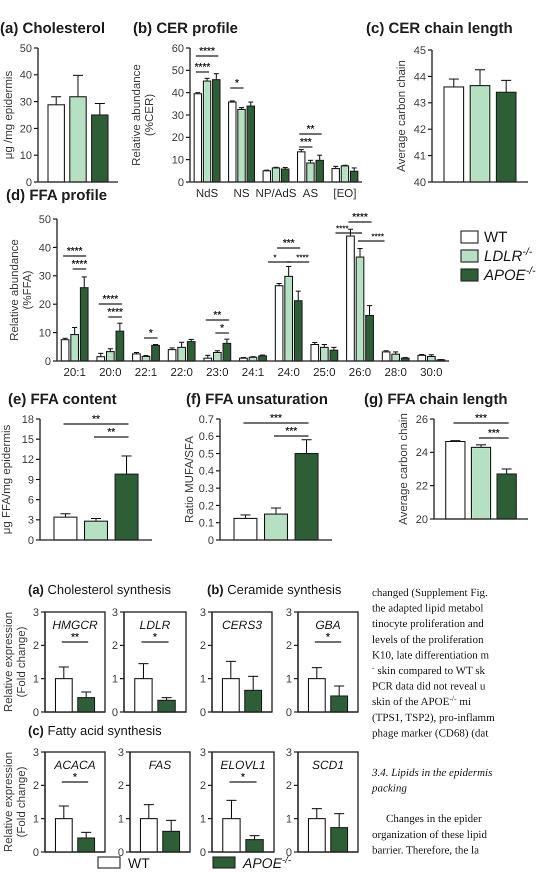  What do you see at coordinates (421, 701) in the screenshot?
I see `text: skin of the APOE$^{-/-}$ mi` at bounding box center [421, 701].